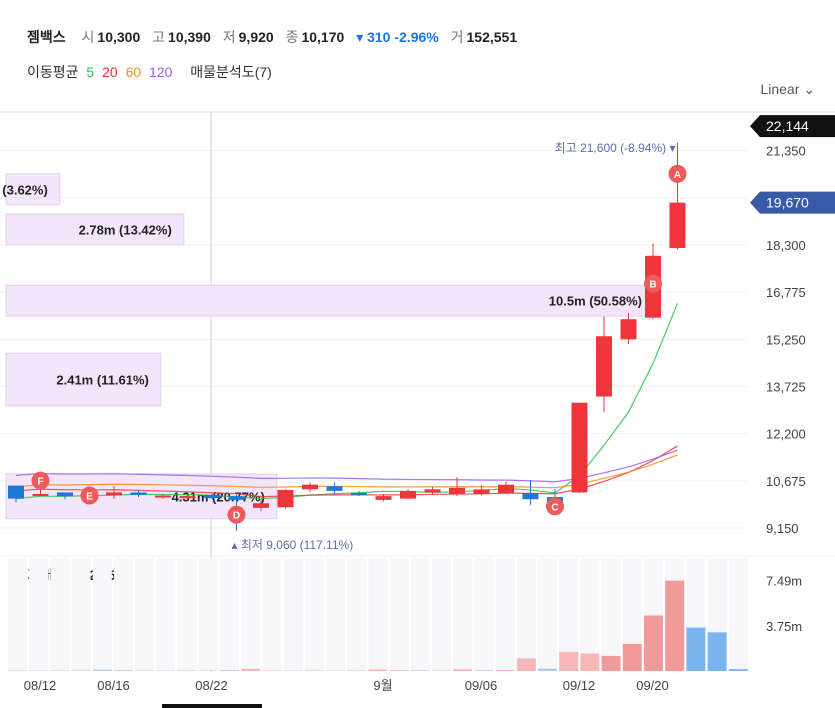  I want to click on stock-name: 젬백스, so click(46, 37).